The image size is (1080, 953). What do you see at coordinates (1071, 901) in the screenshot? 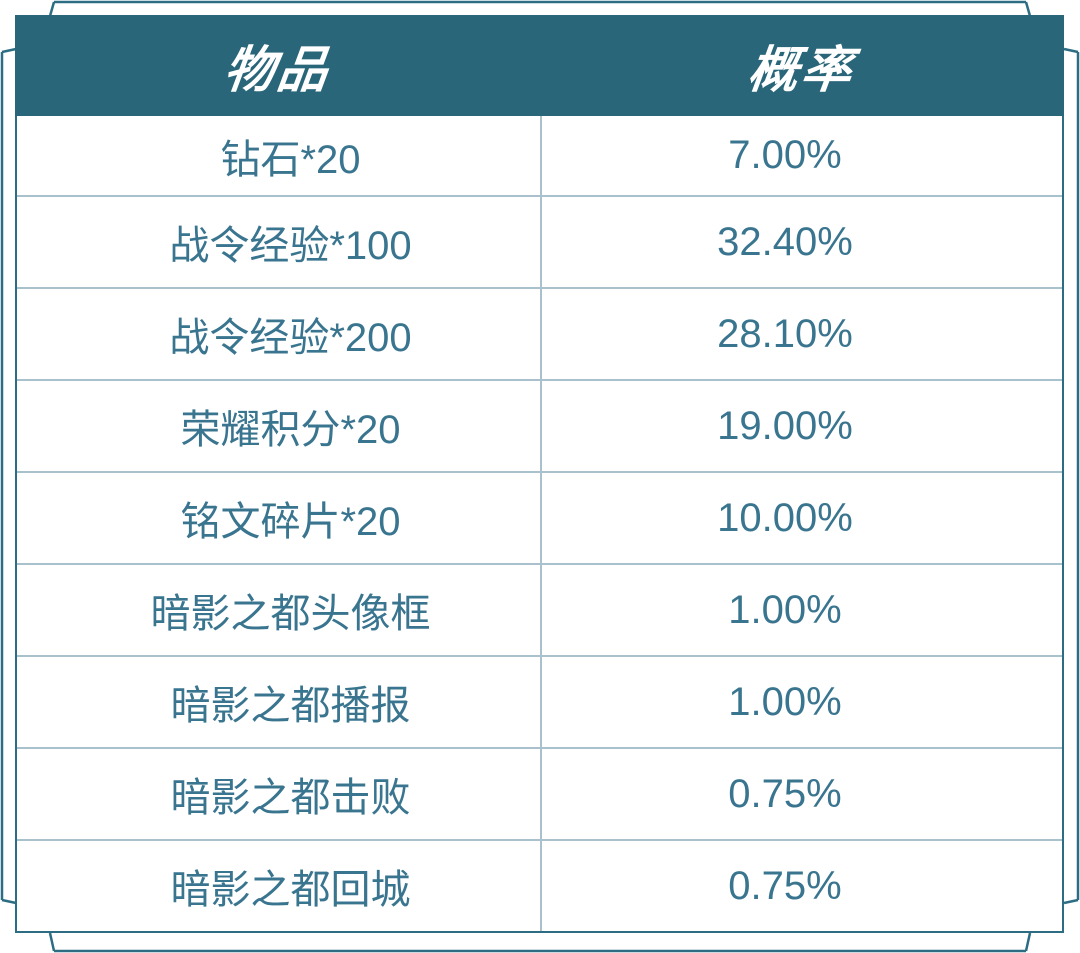
I see `outline-right-bottom-notch` at bounding box center [1071, 901].